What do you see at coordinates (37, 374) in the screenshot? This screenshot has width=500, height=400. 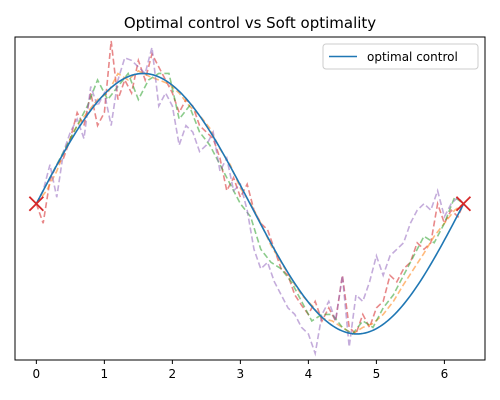 I see `x-tick-label-0: 0` at bounding box center [37, 374].